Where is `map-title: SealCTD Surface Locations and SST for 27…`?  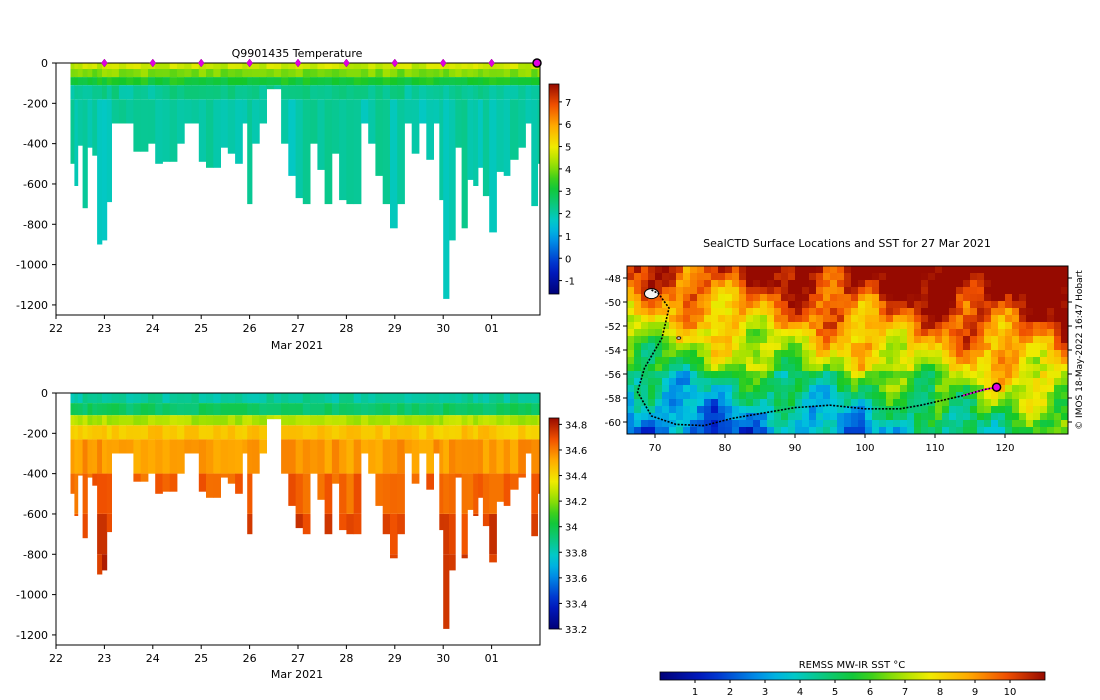
map-title: SealCTD Surface Locations and SST for 27… is located at coordinates (847, 243).